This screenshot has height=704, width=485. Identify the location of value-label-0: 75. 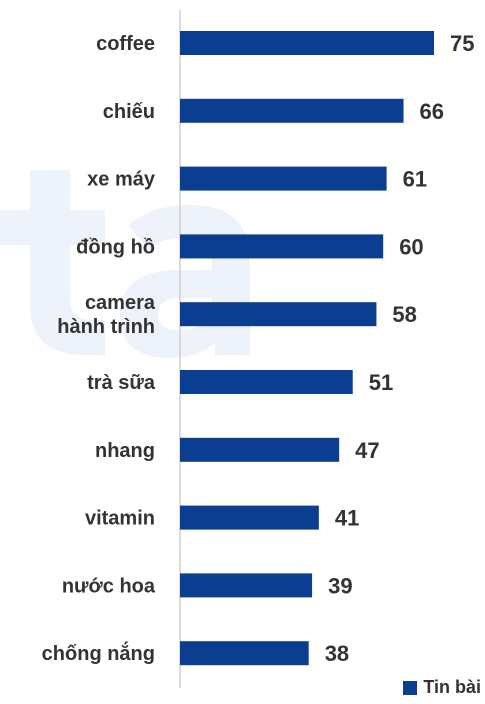
(462, 43).